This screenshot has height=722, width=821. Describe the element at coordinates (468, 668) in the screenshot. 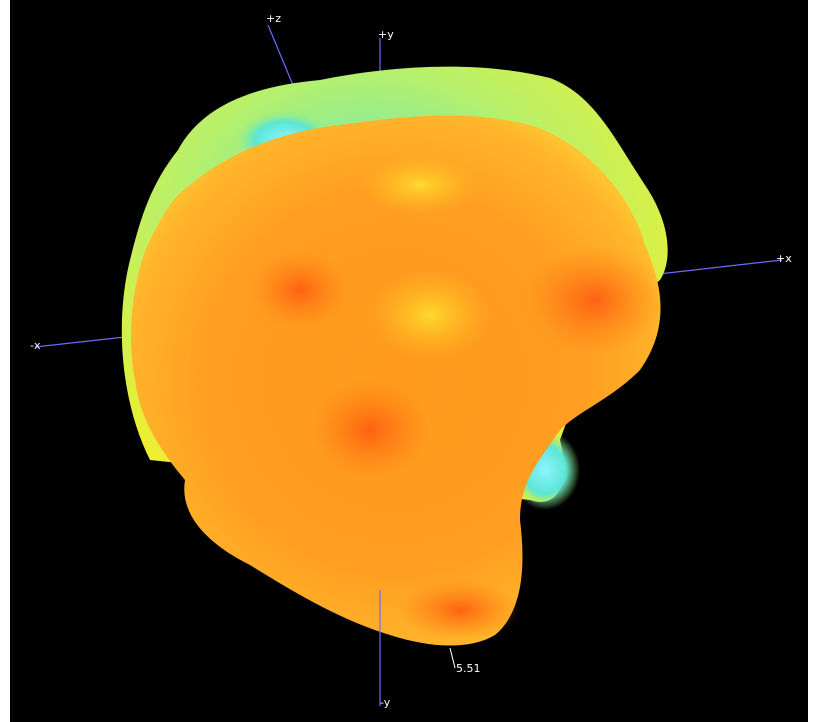

I see `marker-label: 5.51` at that location.